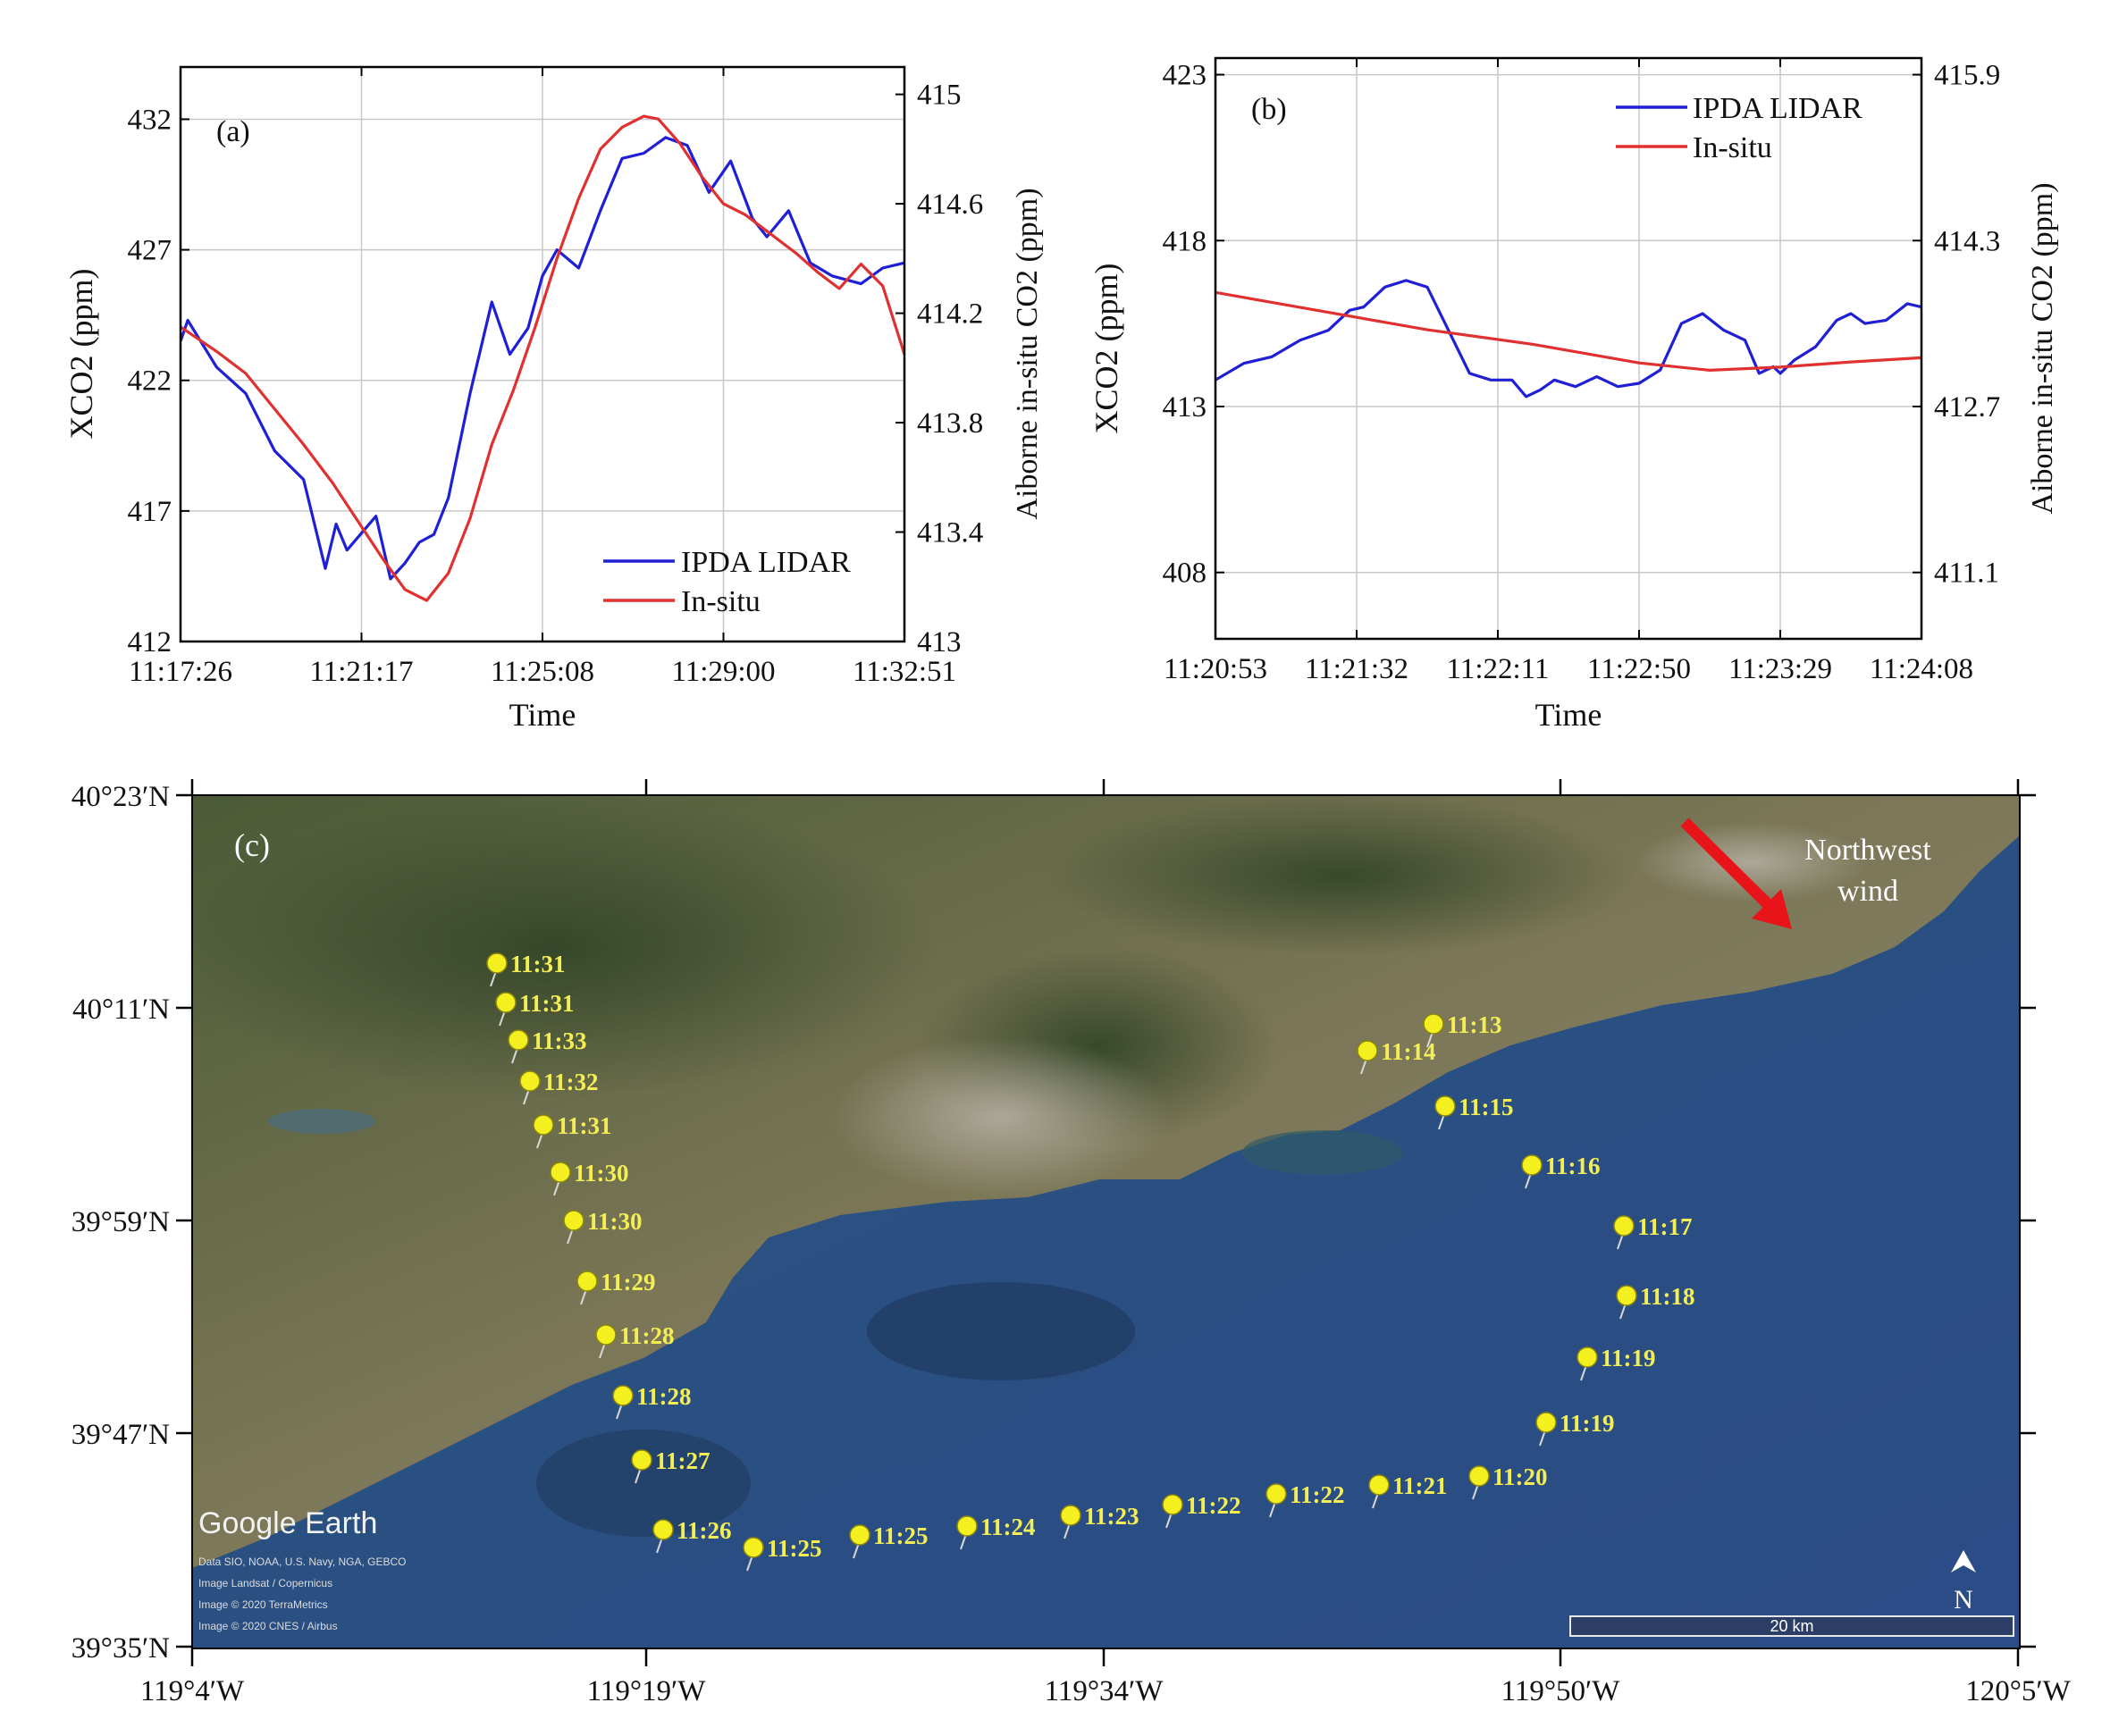  Describe the element at coordinates (1805, 873) in the screenshot. I see `wind-annotation: Northwest wind` at that location.